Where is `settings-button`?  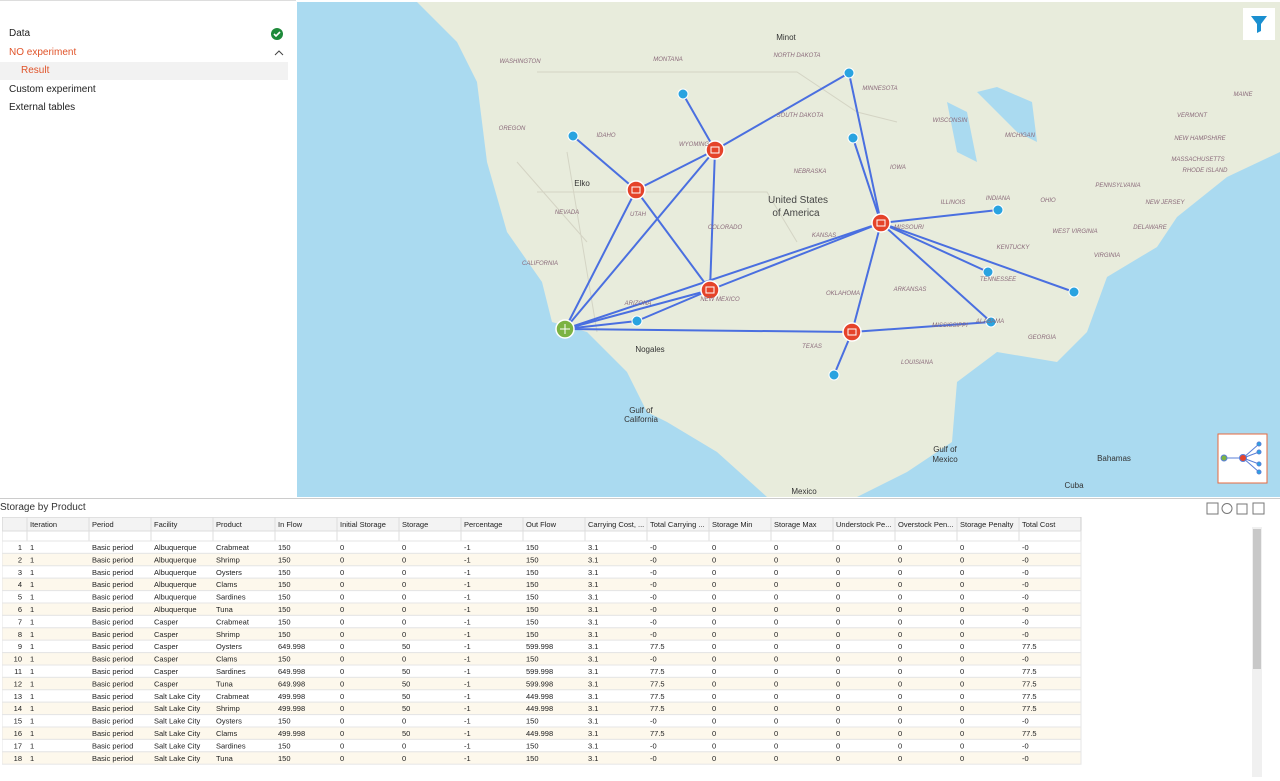 settings-button is located at coordinates (1227, 508).